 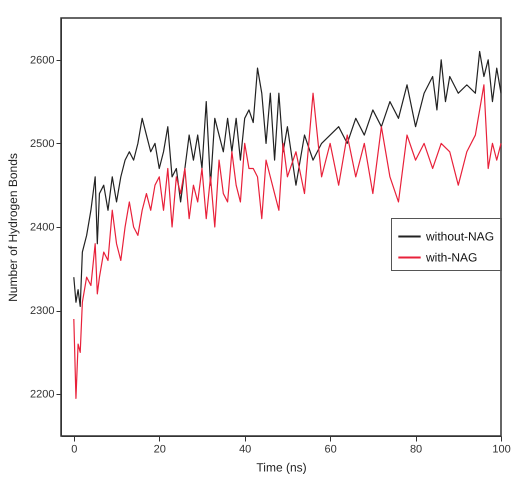 What do you see at coordinates (42, 60) in the screenshot?
I see `y-tick-label: 2600` at bounding box center [42, 60].